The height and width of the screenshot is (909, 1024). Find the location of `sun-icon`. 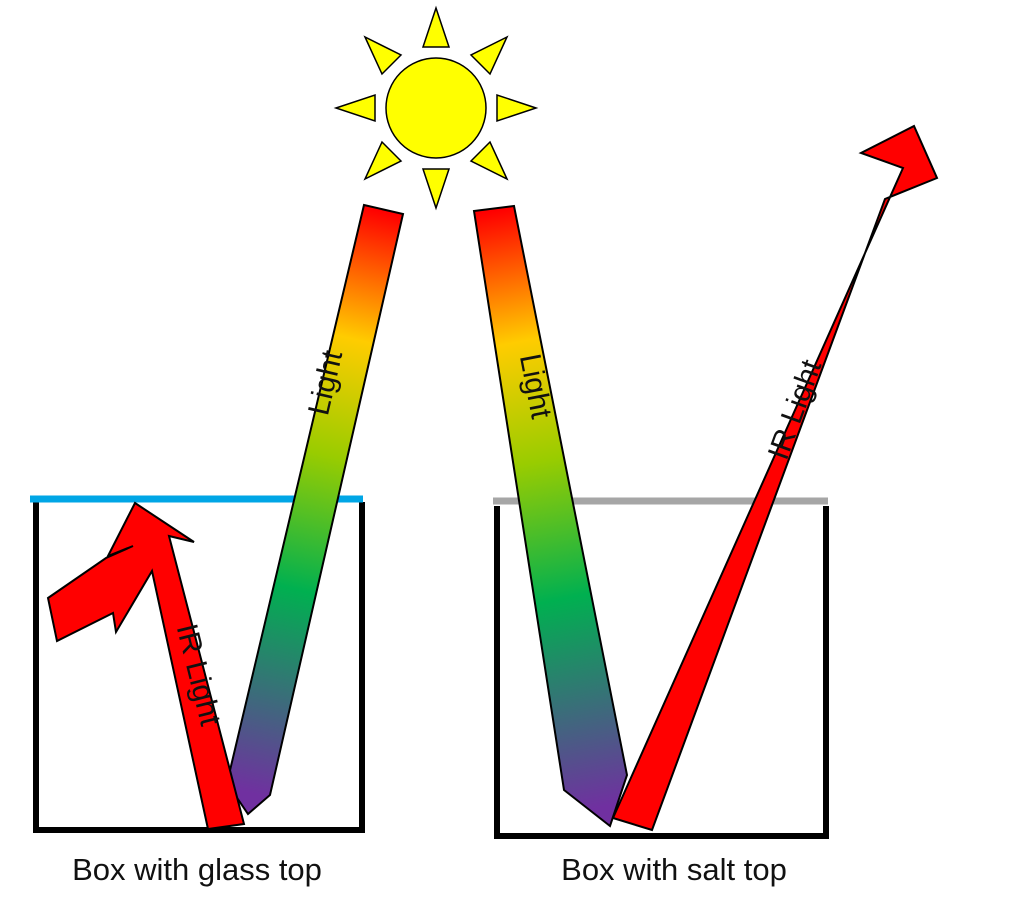

sun-icon is located at coordinates (436, 108).